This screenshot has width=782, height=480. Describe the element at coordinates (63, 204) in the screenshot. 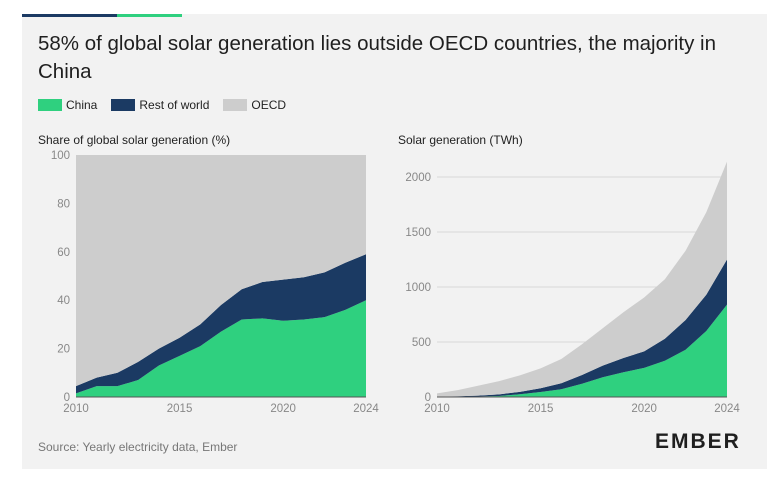

I see `left-y-tick-80: 80` at that location.